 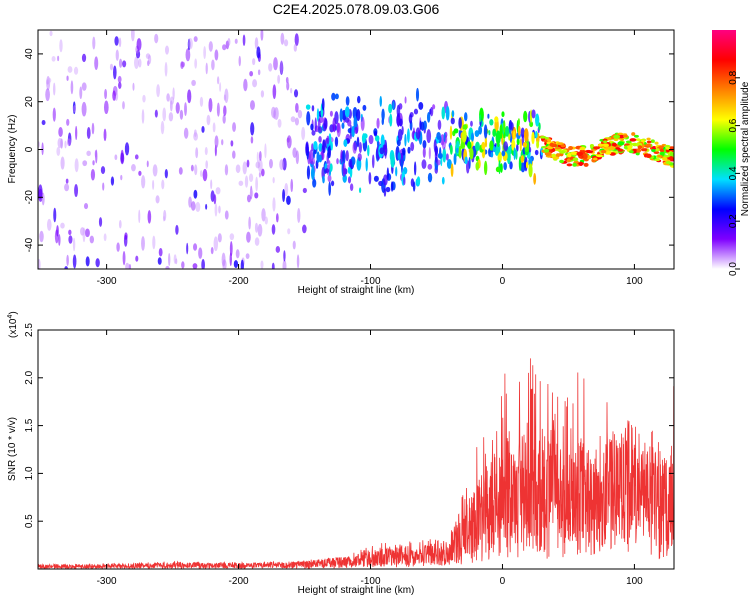 I want to click on snr-y-tick-label: 0.5, so click(x=29, y=521).